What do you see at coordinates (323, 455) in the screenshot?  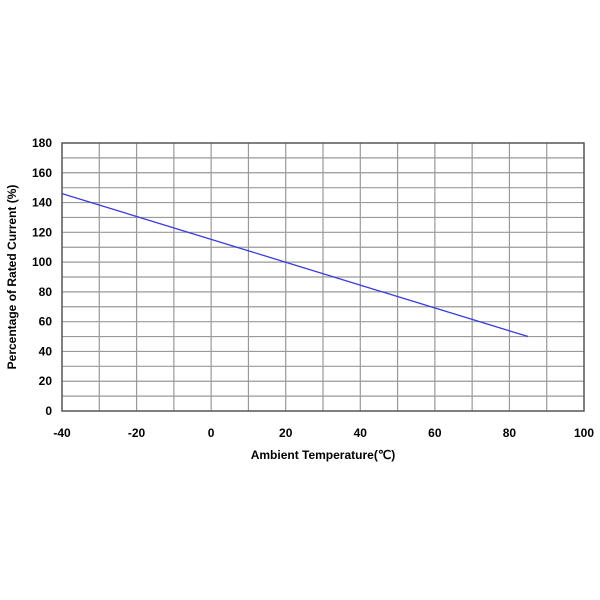 I see `x-axis-label: Ambient Temperature(℃)` at bounding box center [323, 455].